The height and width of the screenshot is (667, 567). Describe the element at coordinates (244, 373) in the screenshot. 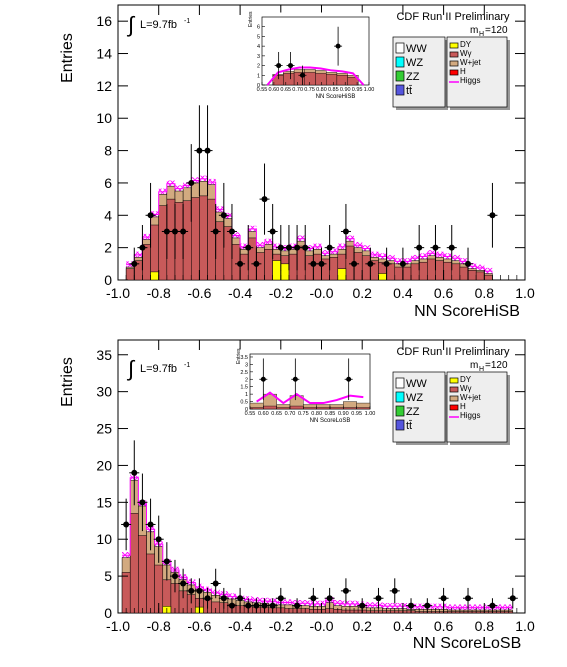

I see `inset-y-tick-label: 2.5` at that location.